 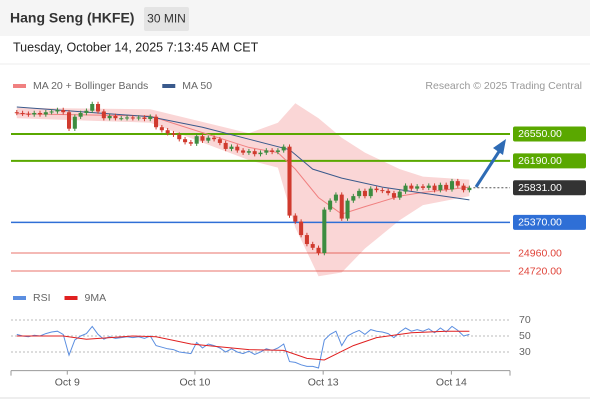 What do you see at coordinates (72, 18) in the screenshot?
I see `chart-title: Hang Seng (HKFE)` at bounding box center [72, 18].